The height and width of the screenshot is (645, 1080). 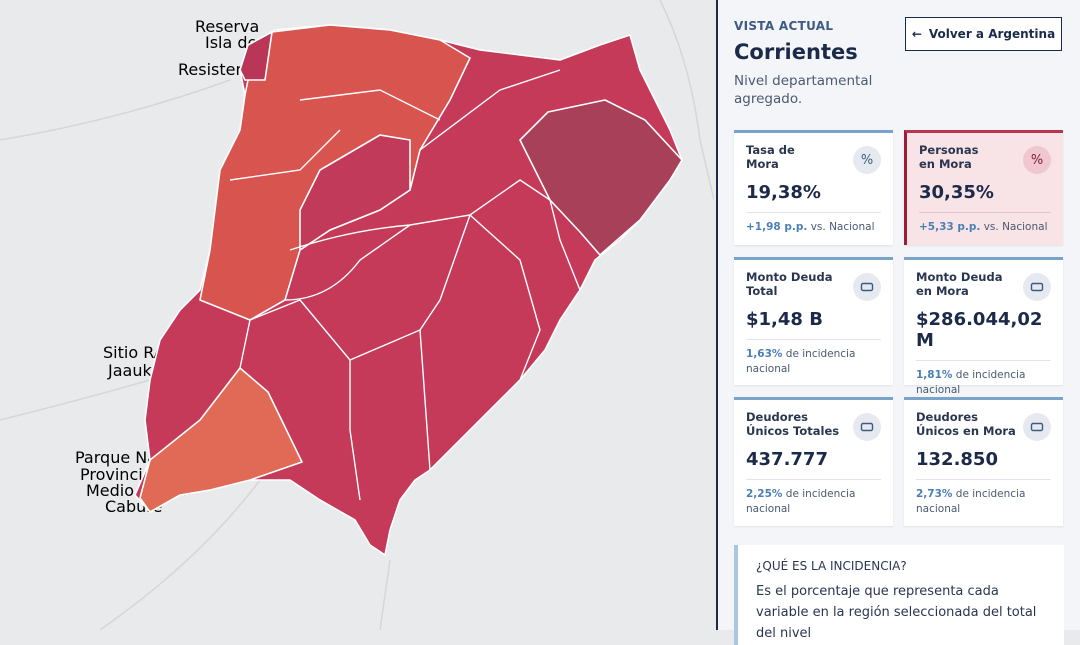 What do you see at coordinates (992, 34) in the screenshot?
I see `button-label: Volver a Argentina` at bounding box center [992, 34].